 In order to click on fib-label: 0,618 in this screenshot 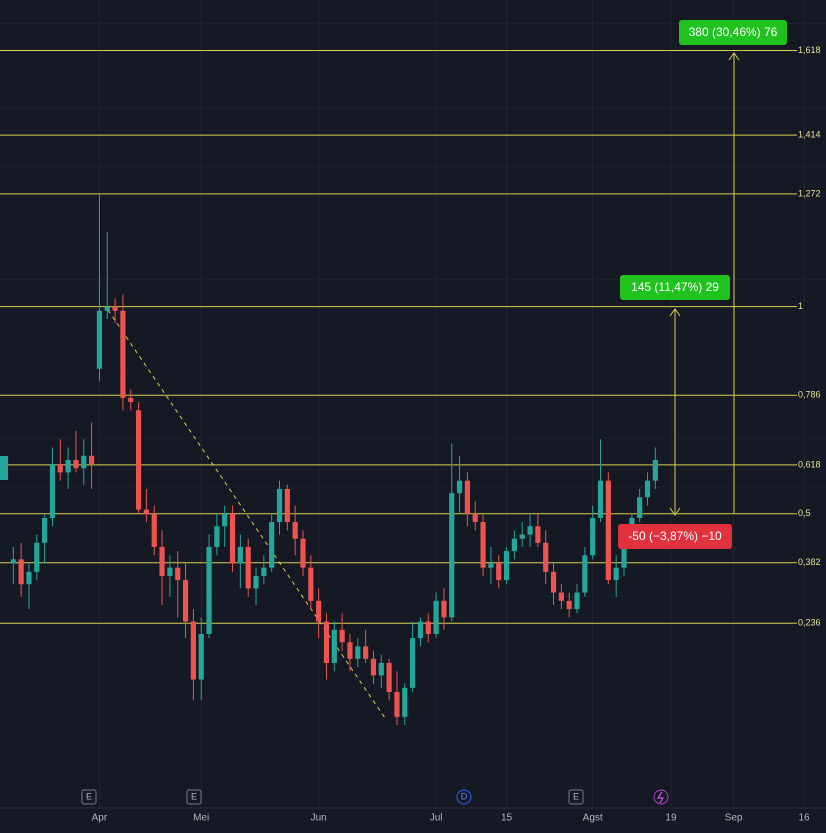, I will do `click(809, 464)`.